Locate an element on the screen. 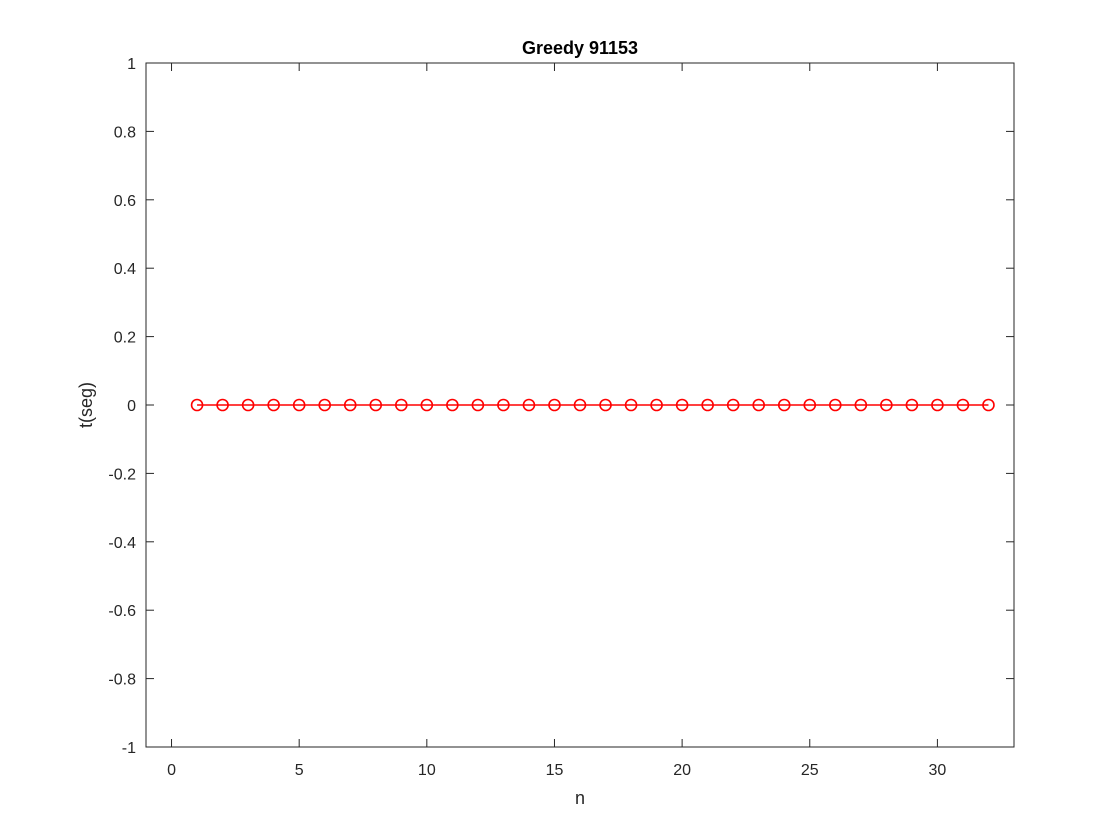  y-tick-label: 0.8 is located at coordinates (125, 132).